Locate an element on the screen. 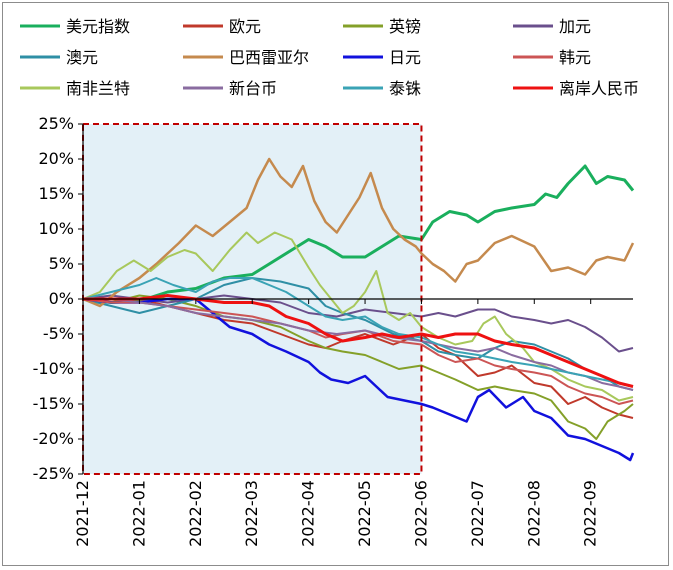 This screenshot has width=673, height=570. y-tick-label: 25% is located at coordinates (56, 123).